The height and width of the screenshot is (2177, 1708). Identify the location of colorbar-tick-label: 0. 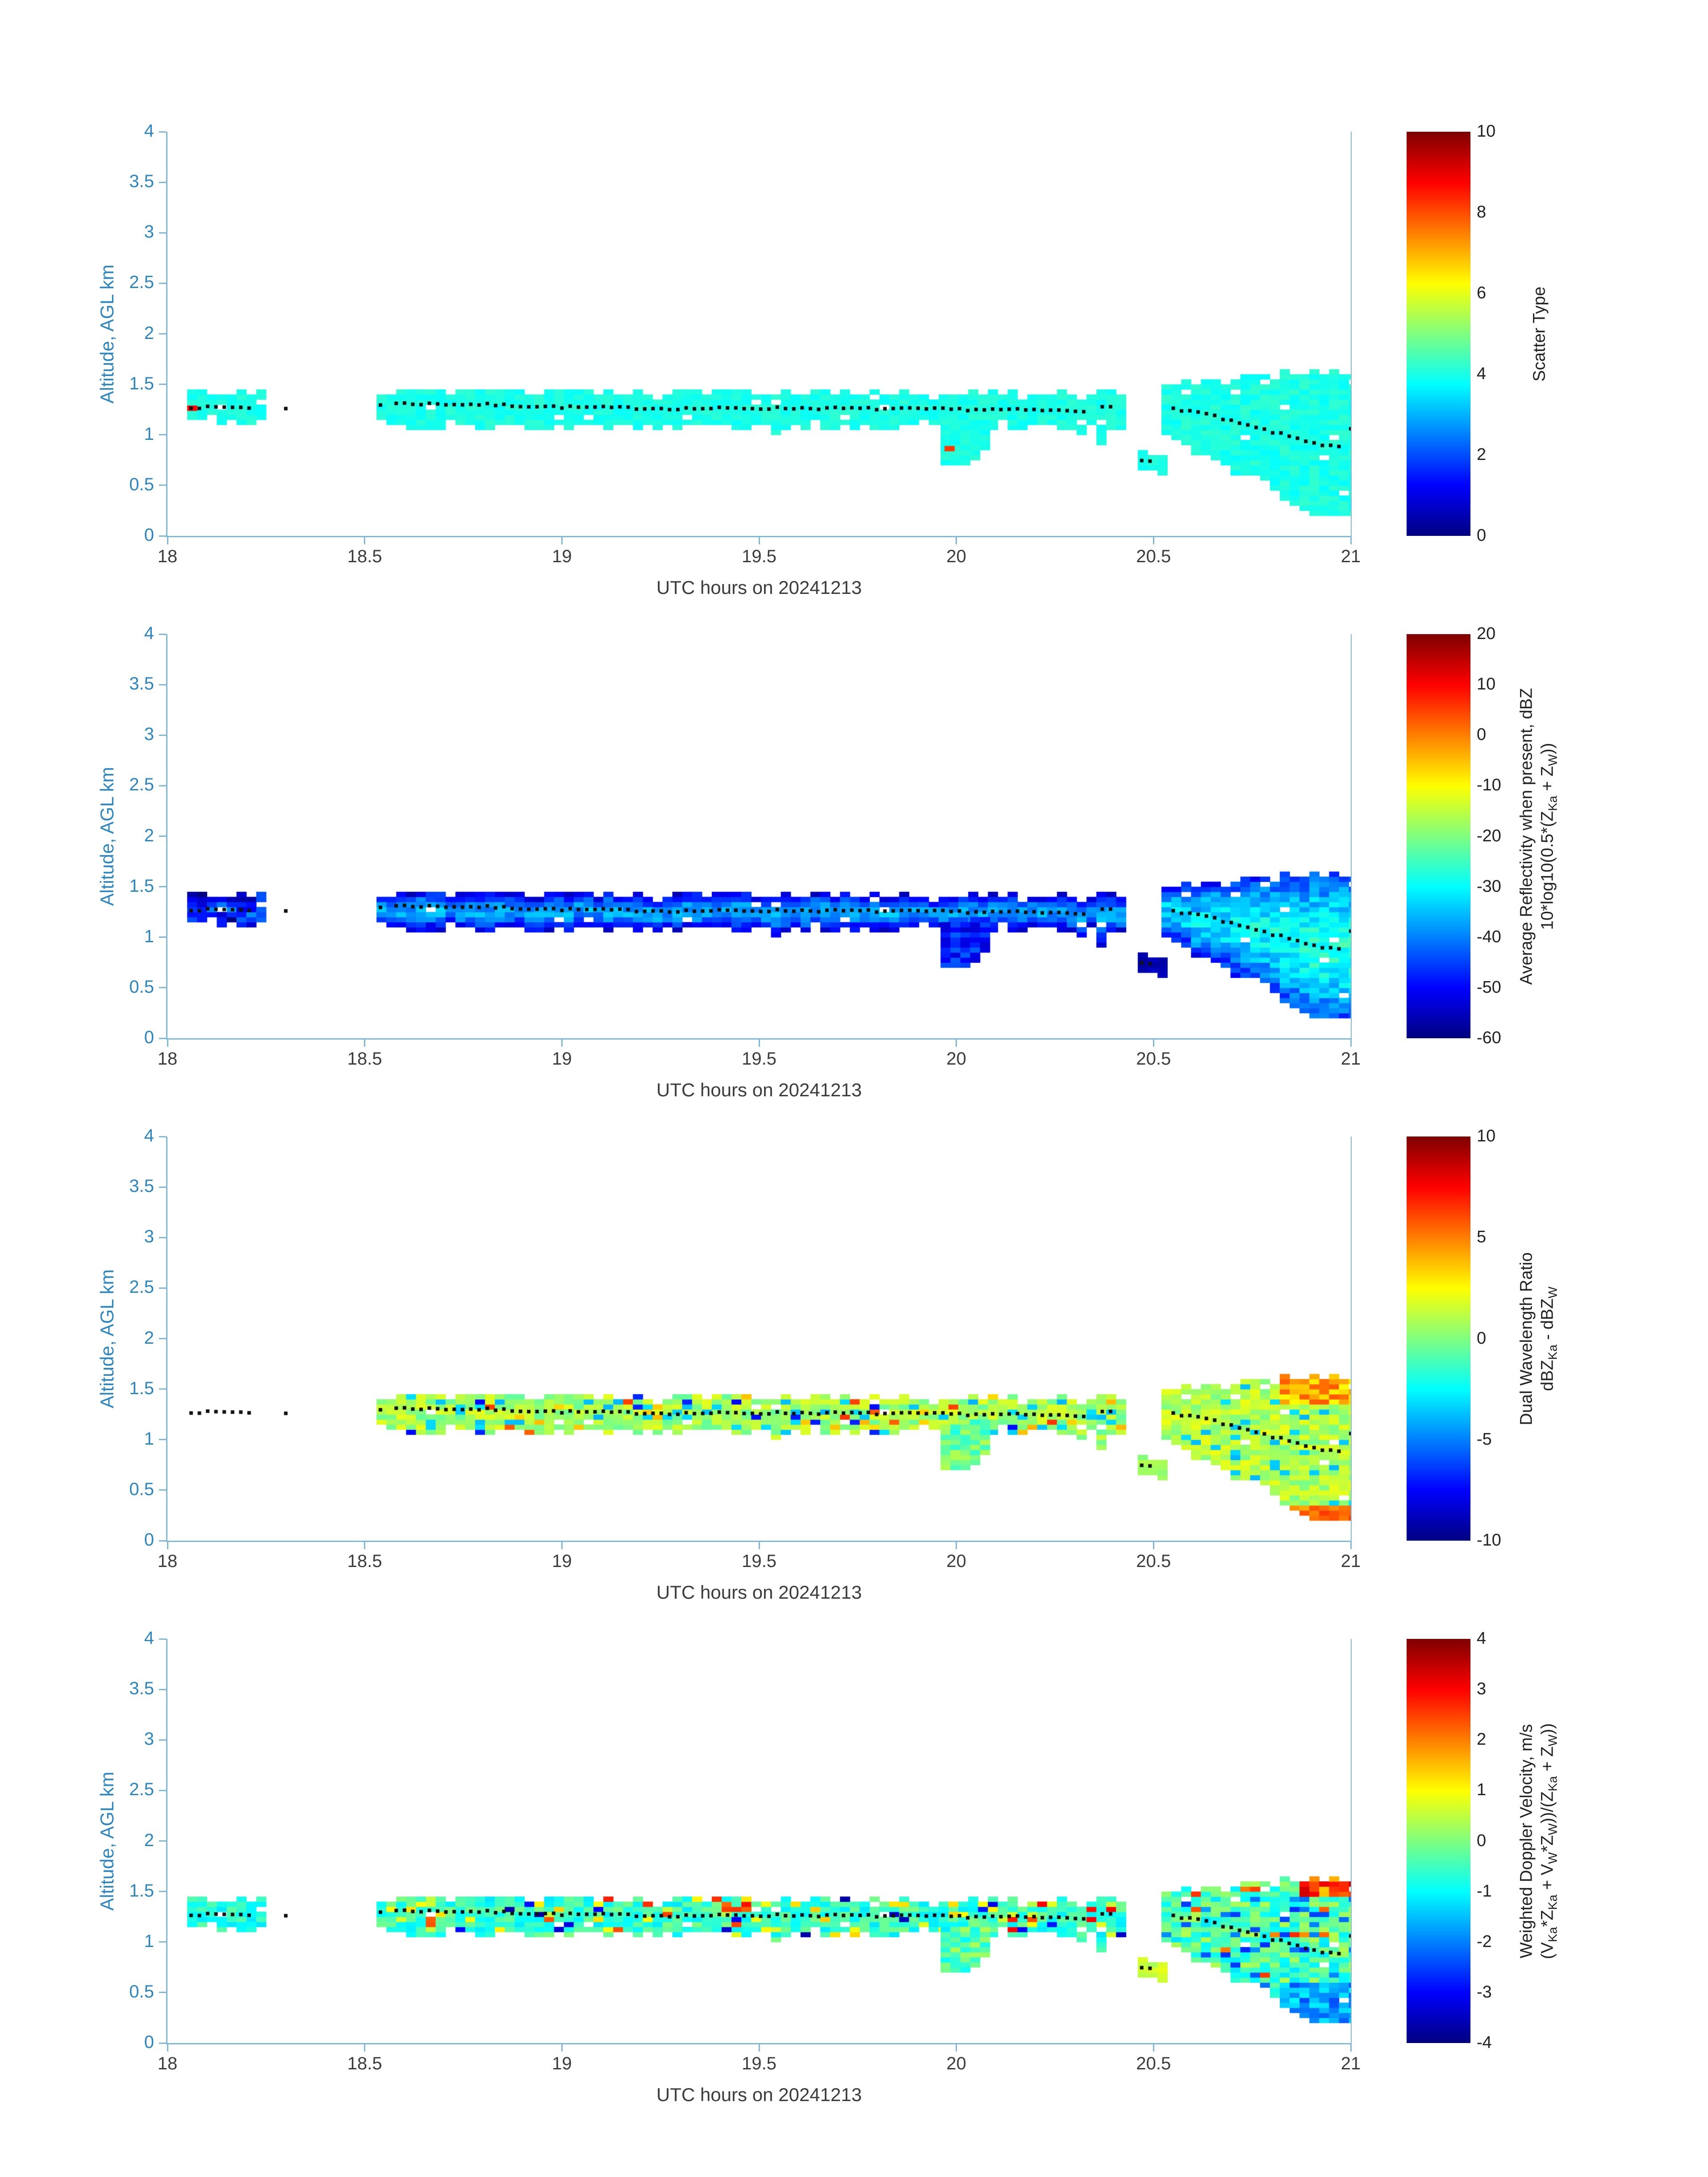
(1482, 535).